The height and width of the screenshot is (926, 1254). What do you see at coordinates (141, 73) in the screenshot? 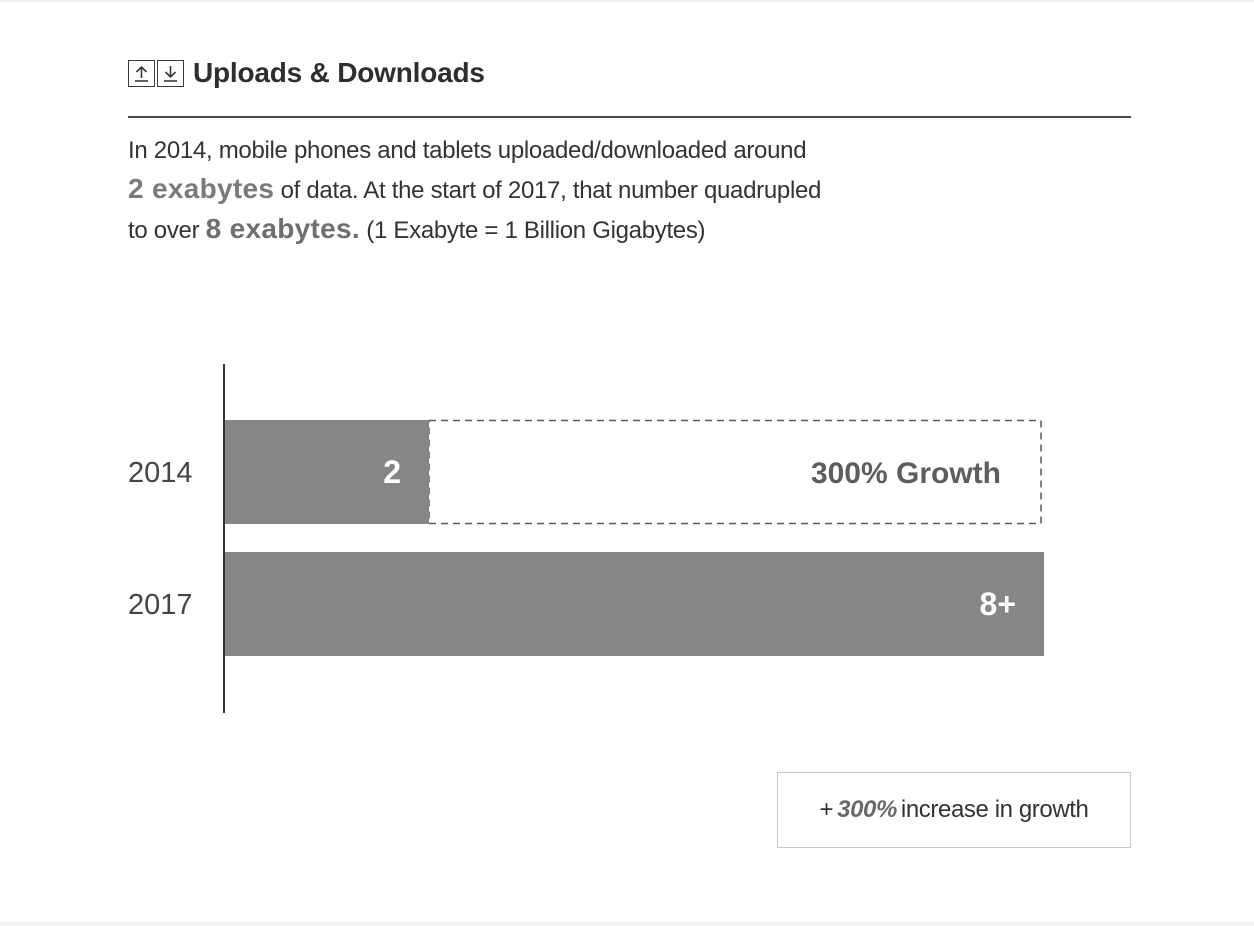
I see `upload-arrow-icon` at bounding box center [141, 73].